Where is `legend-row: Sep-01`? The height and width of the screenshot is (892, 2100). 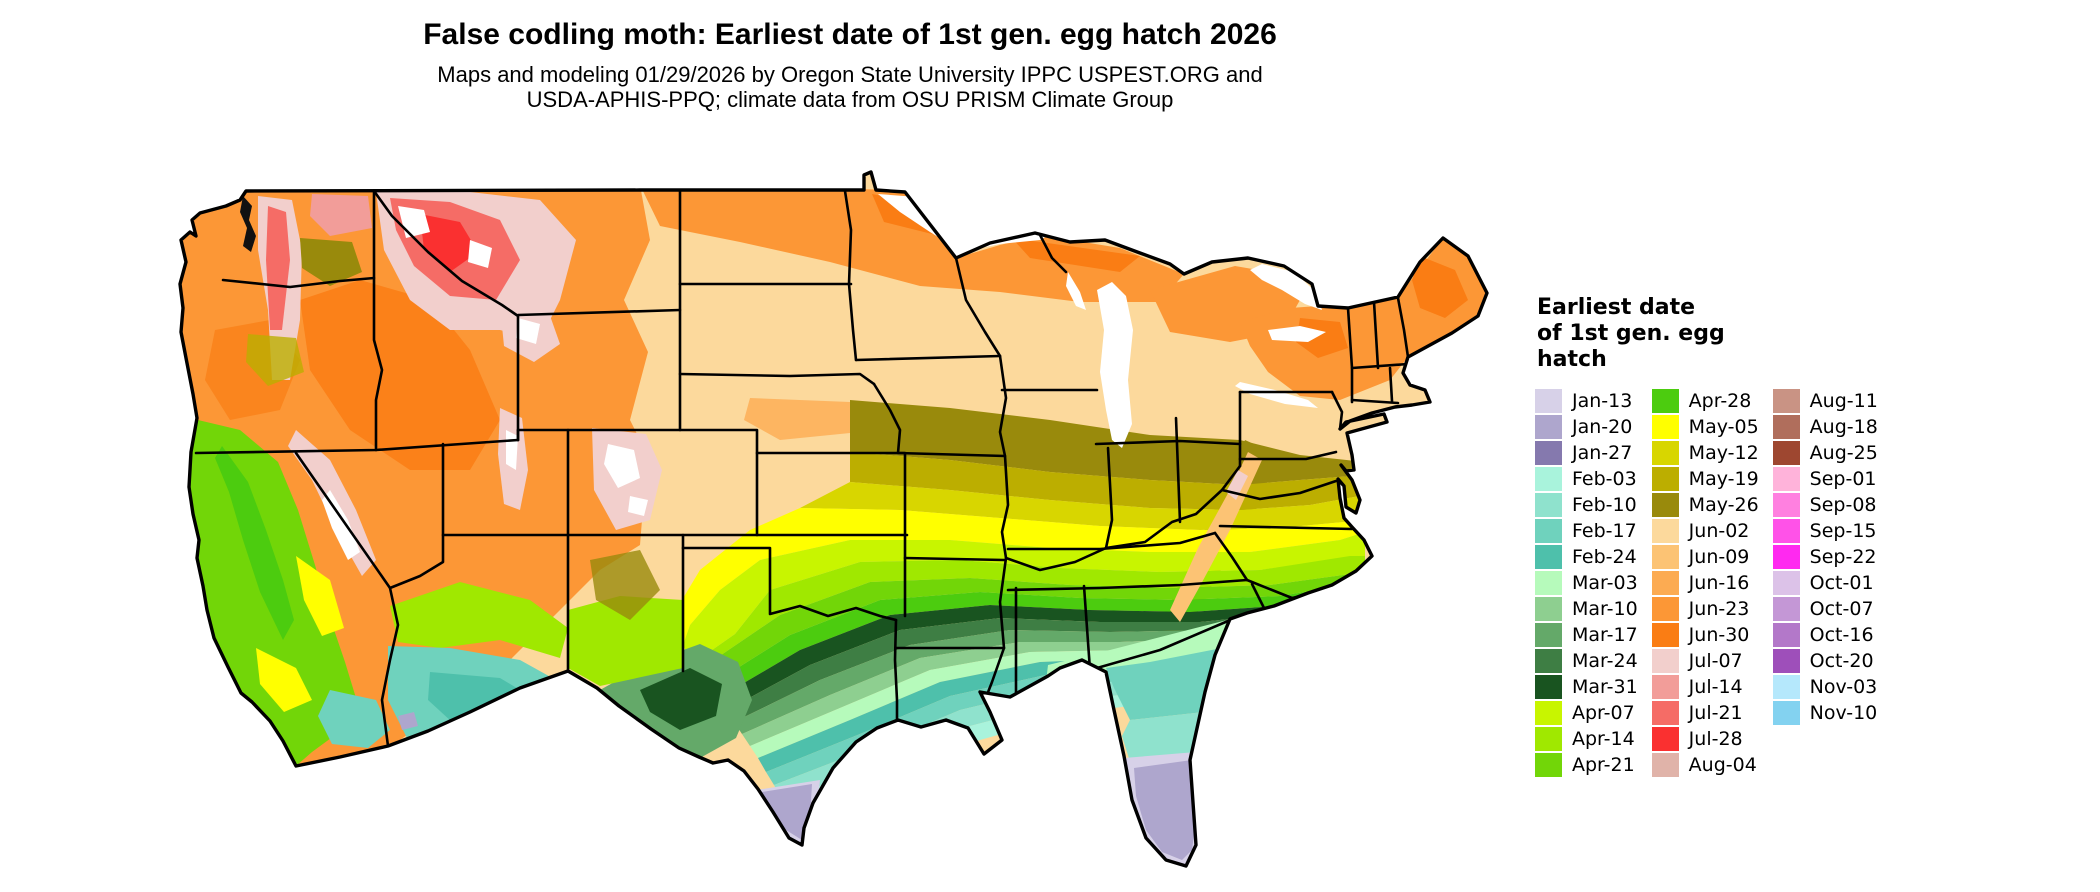 legend-row: Sep-01 is located at coordinates (1825, 479).